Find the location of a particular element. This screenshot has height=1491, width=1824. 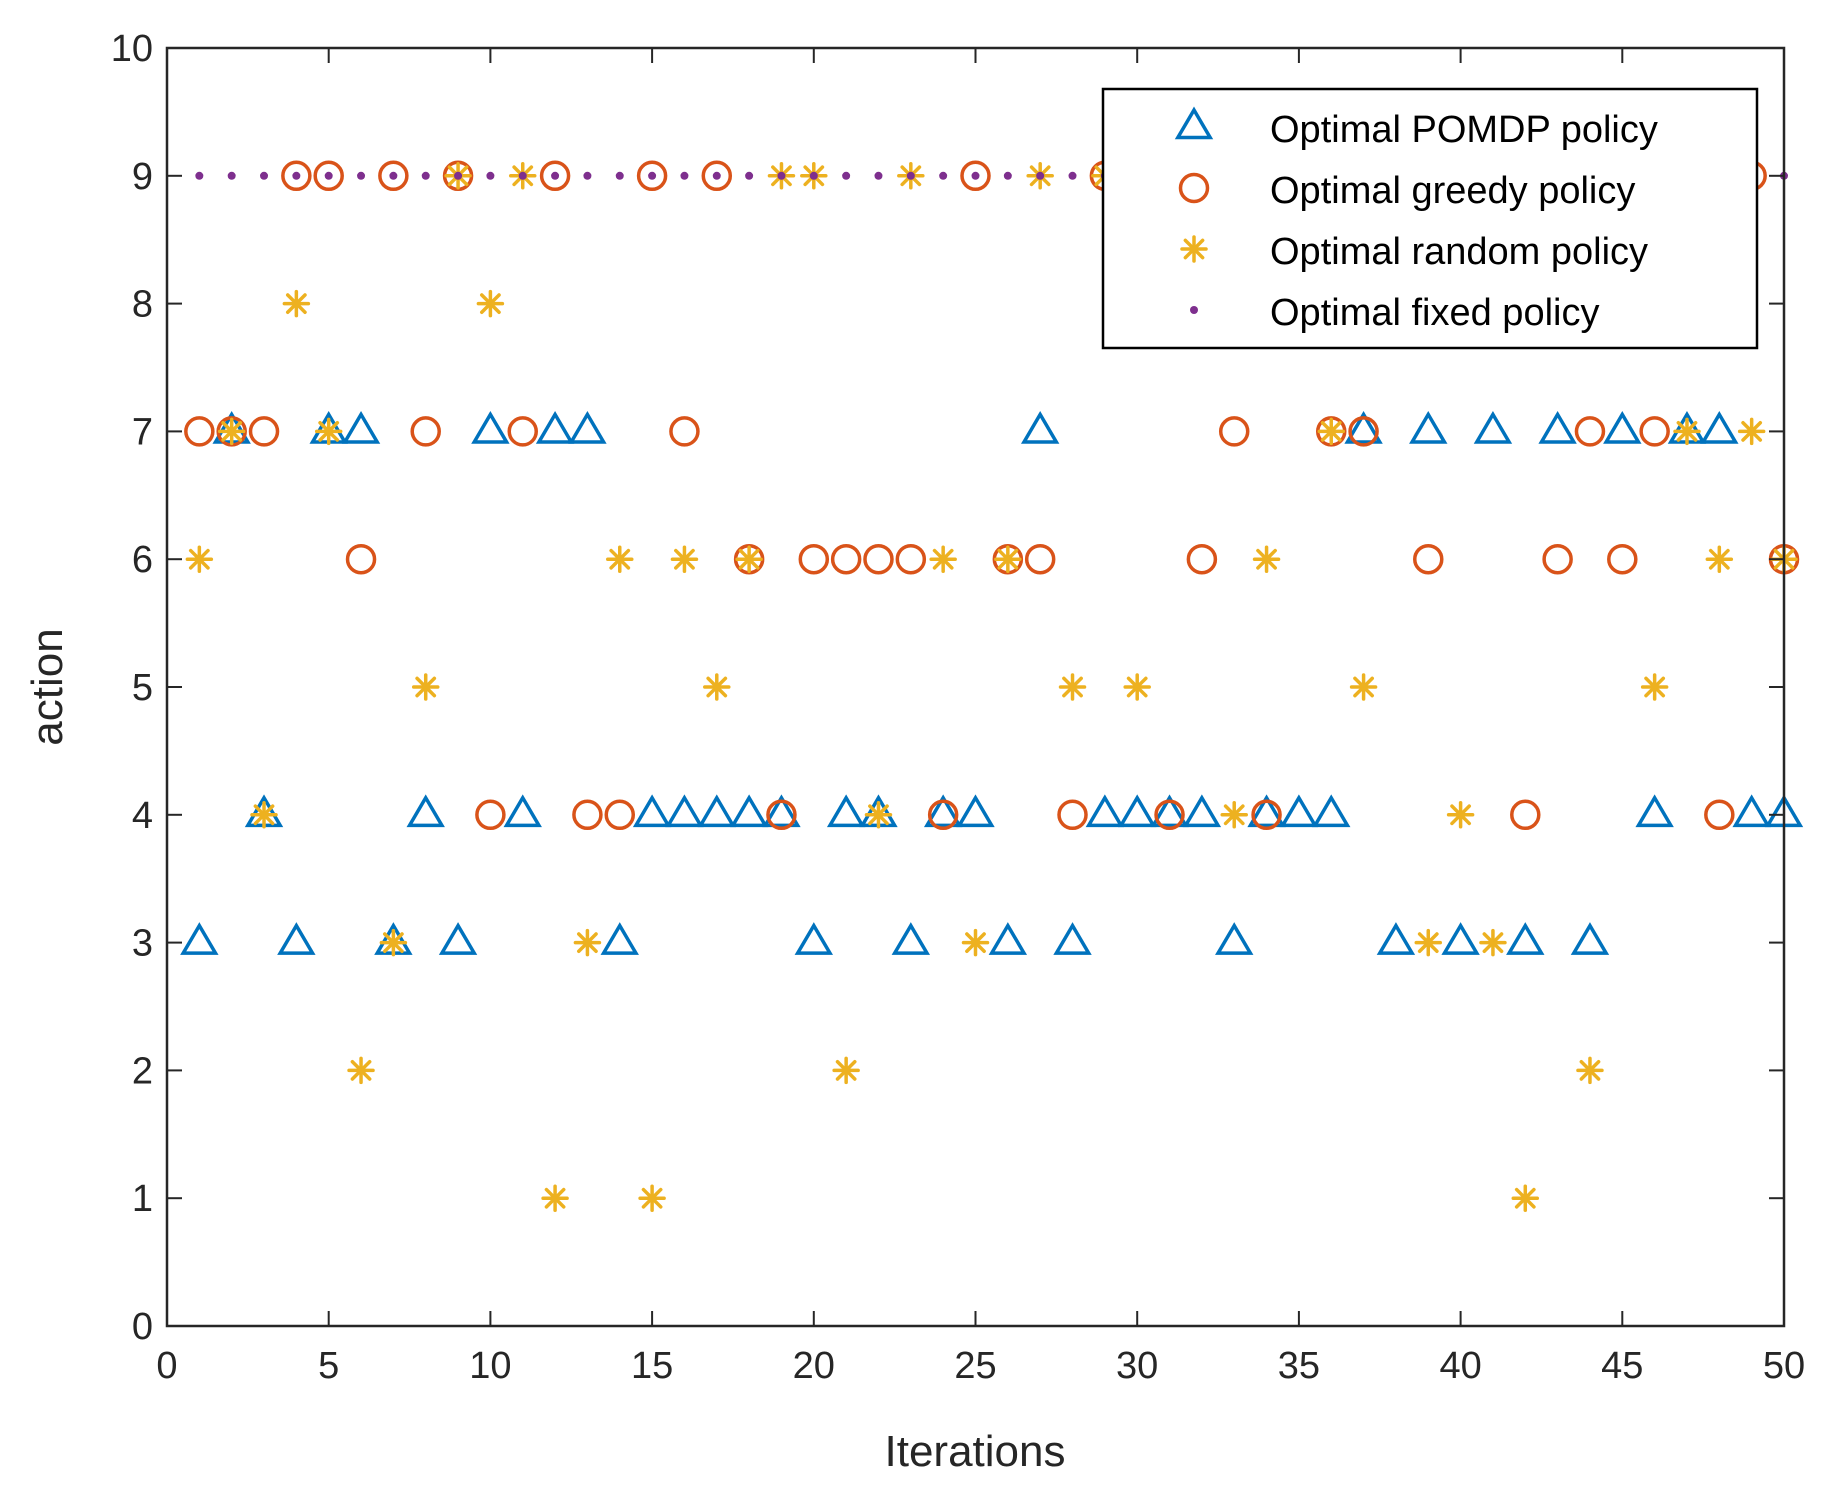

x-tick-label: 0 is located at coordinates (166, 1366).